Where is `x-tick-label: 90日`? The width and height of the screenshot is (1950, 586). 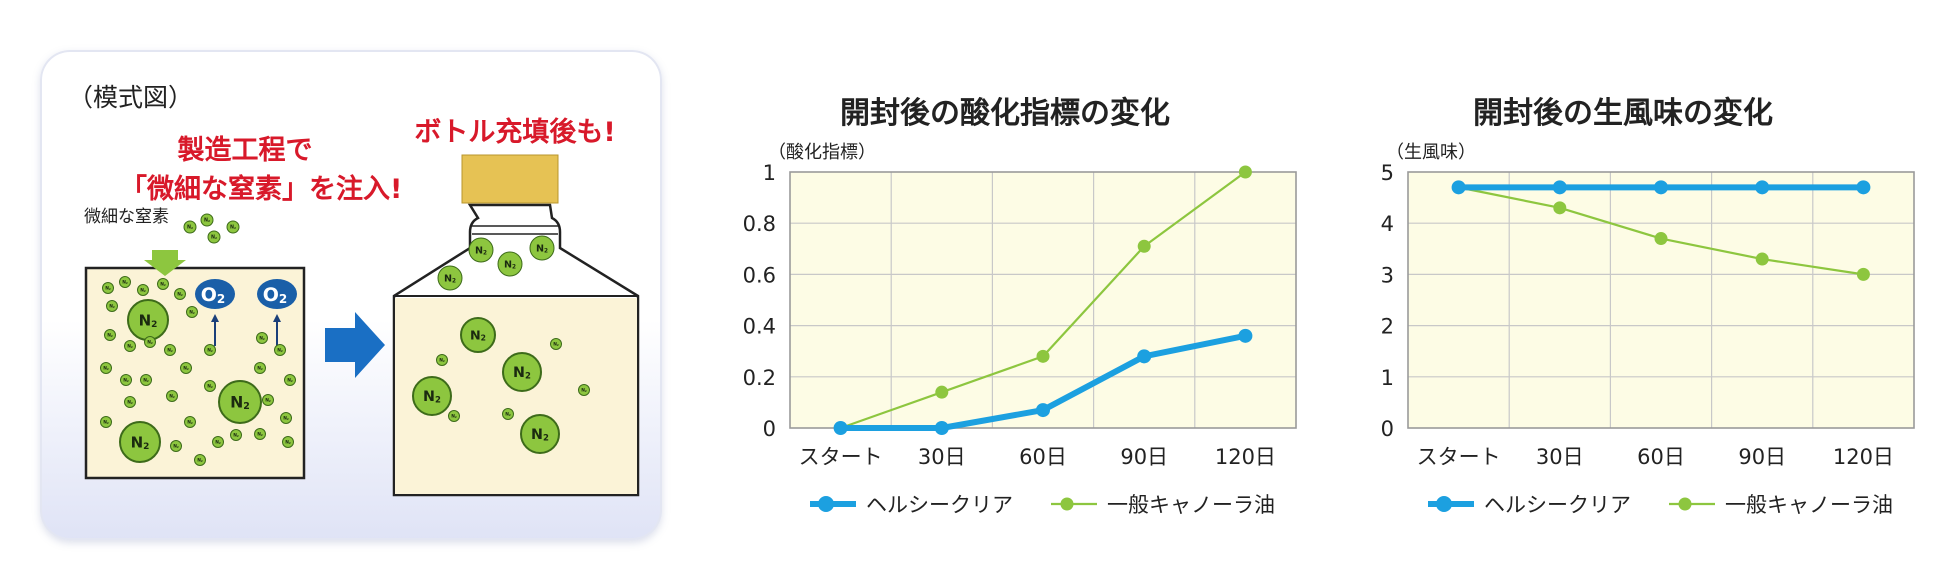
x-tick-label: 90日 is located at coordinates (1762, 457).